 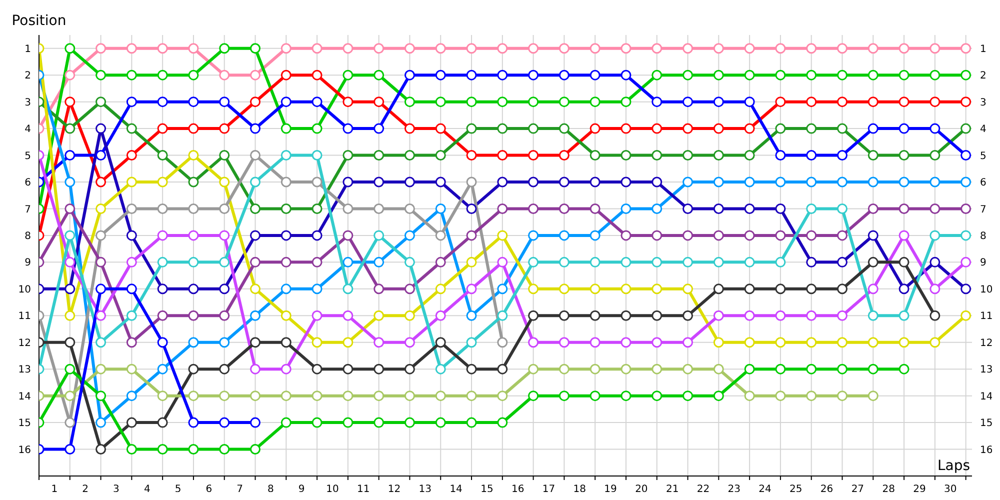 I want to click on x-tick-label: 14, so click(x=456, y=489).